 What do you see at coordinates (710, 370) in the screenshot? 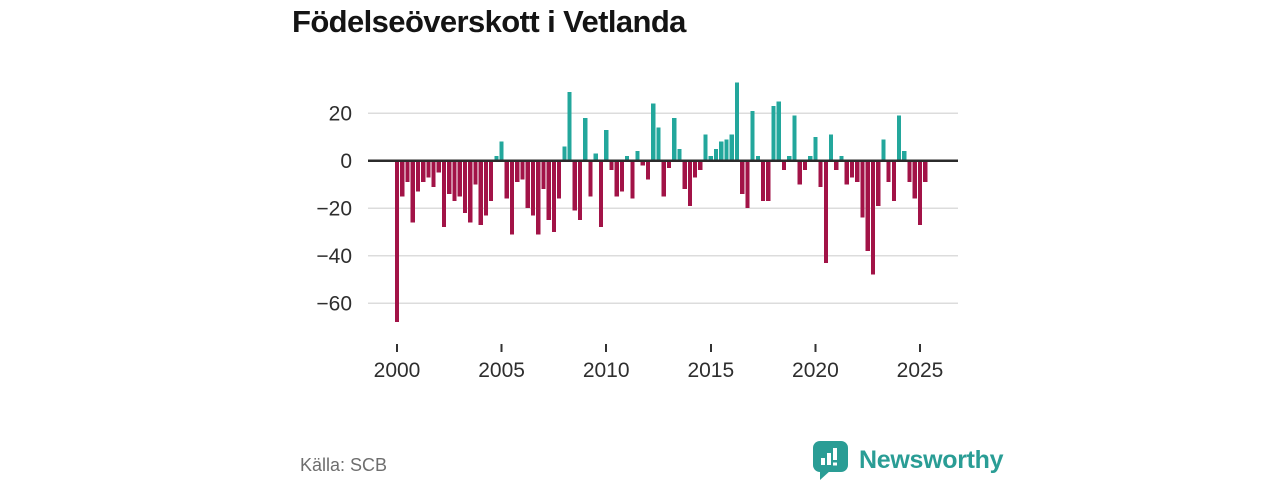
I see `x-tick-label: 2015` at bounding box center [710, 370].